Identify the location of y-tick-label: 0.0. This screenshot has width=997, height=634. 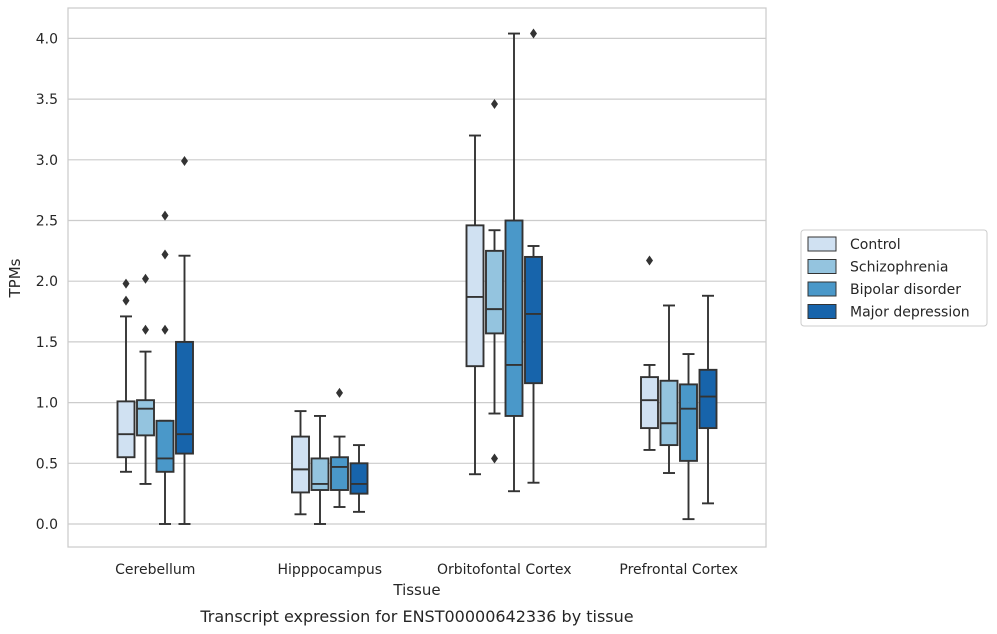
(47, 525).